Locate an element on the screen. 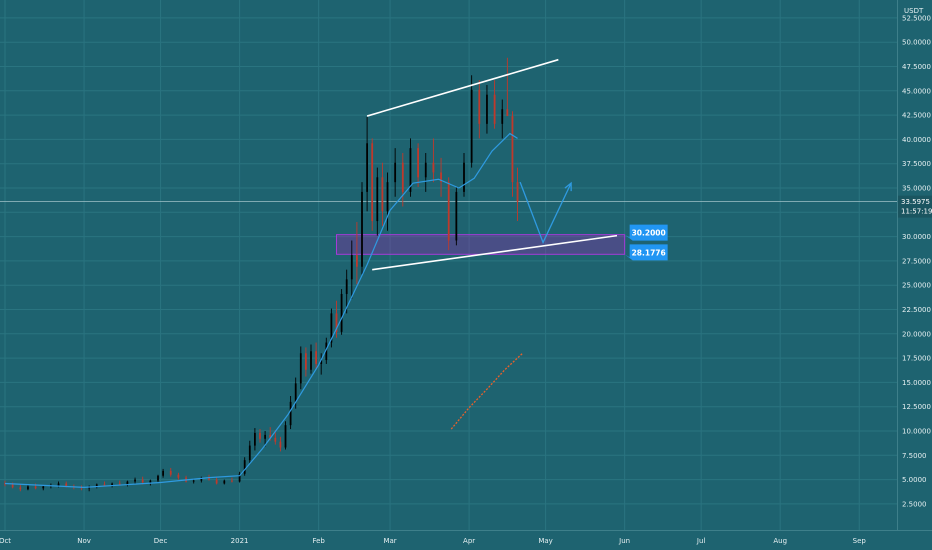 The height and width of the screenshot is (550, 932). projection-path is located at coordinates (545, 213).